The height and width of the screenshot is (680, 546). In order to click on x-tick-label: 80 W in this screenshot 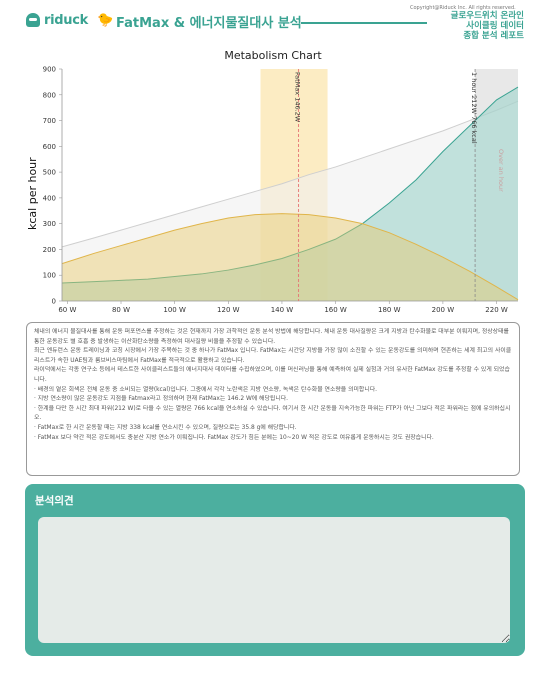, I will do `click(121, 310)`.